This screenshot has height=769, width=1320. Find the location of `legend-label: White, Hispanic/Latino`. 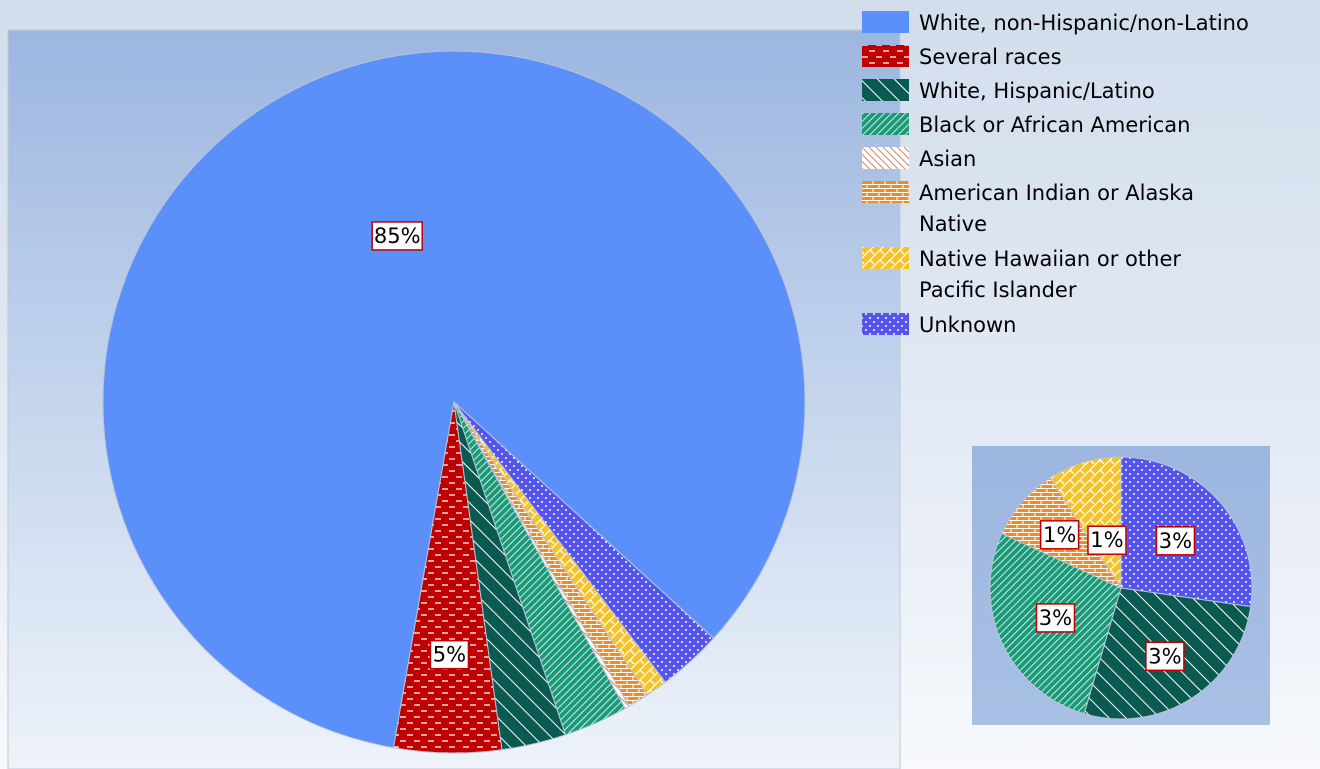

legend-label: White, Hispanic/Latino is located at coordinates (1037, 91).